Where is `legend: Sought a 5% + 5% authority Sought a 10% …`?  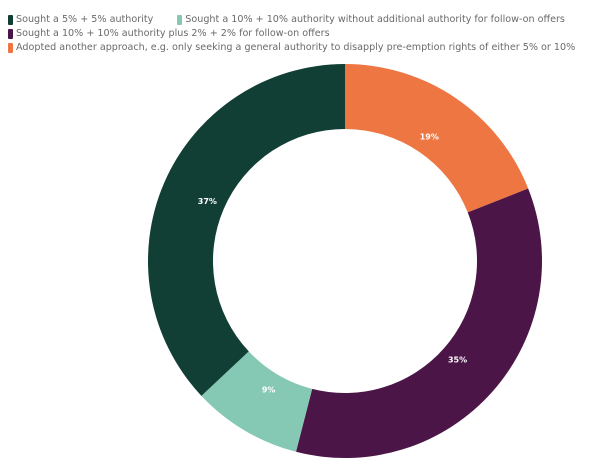 legend: Sought a 5% + 5% authority Sought a 10% … is located at coordinates (303, 34).